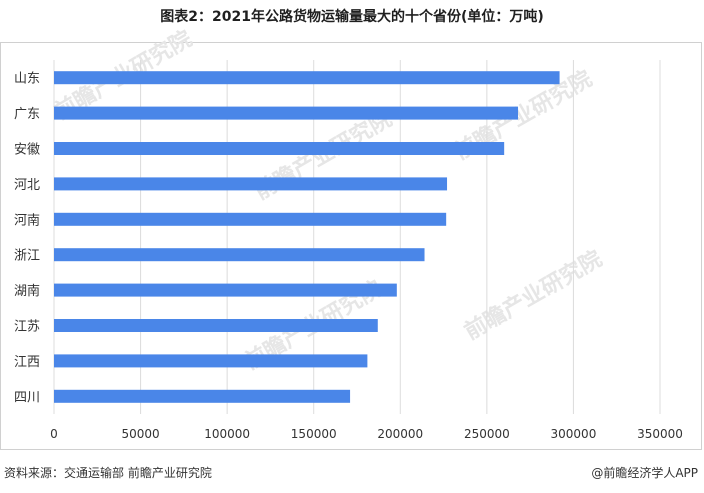 The width and height of the screenshot is (704, 493). Describe the element at coordinates (660, 434) in the screenshot. I see `x-tick-label: 350000` at that location.